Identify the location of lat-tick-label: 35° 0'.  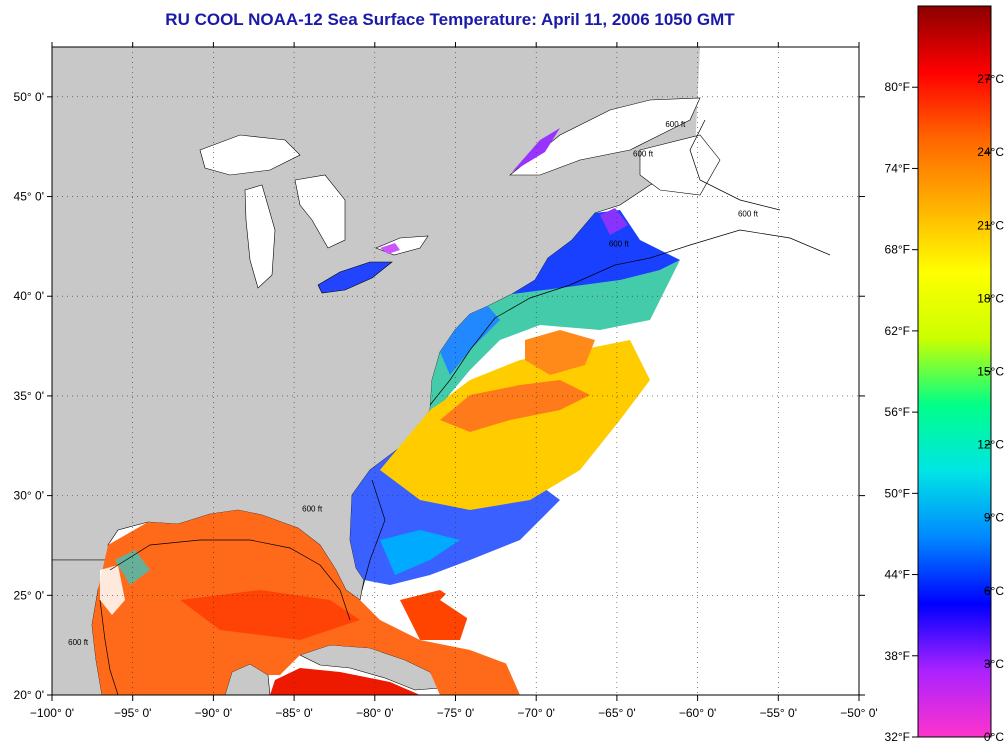
(29, 396).